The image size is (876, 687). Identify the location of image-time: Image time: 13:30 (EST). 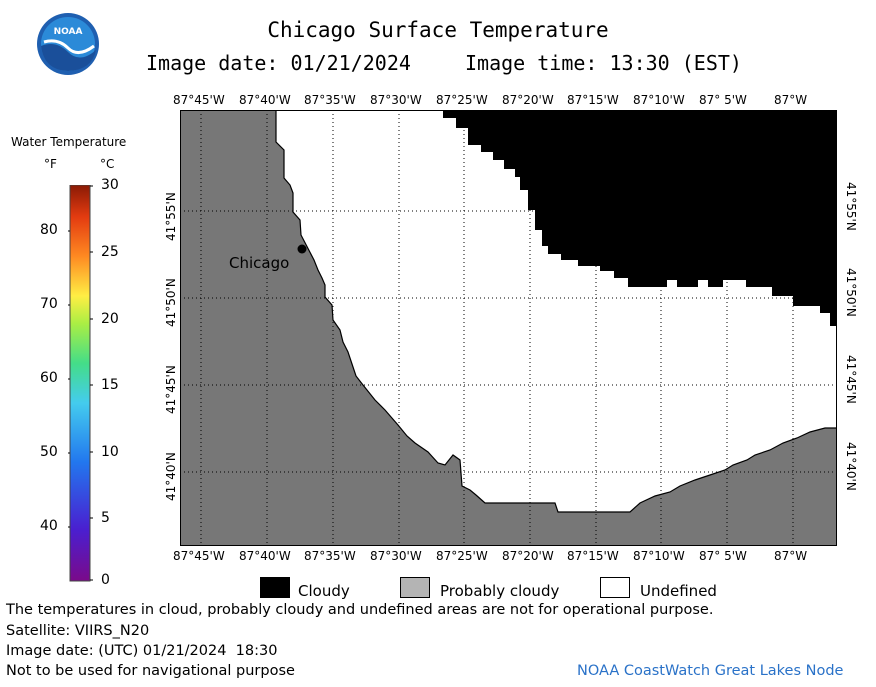
(603, 63).